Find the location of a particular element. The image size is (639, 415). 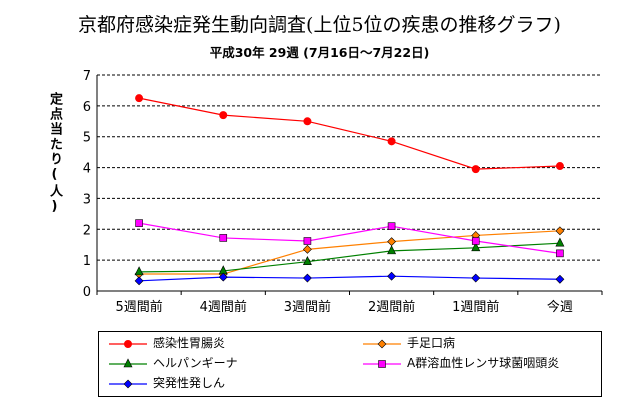

legend-item: A群溶血性レンサ球菌咽頭炎 is located at coordinates (460, 363).